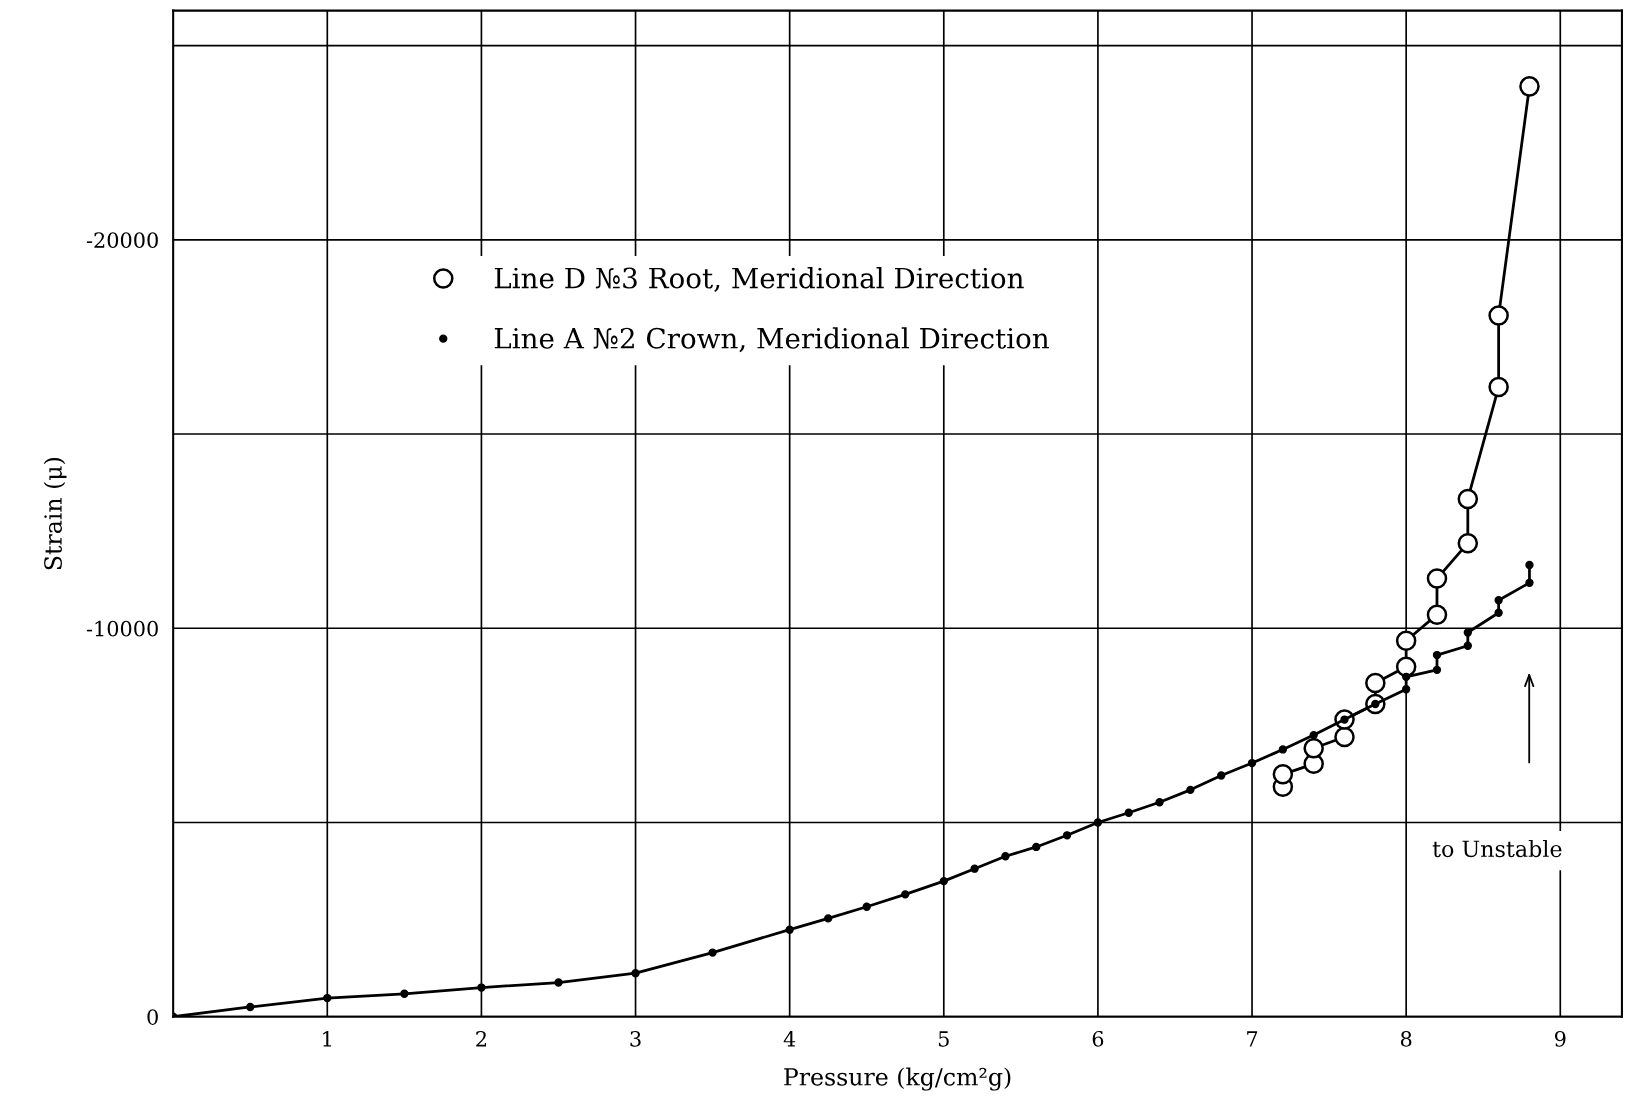  I want to click on x-tick-label: 6, so click(1098, 1038).